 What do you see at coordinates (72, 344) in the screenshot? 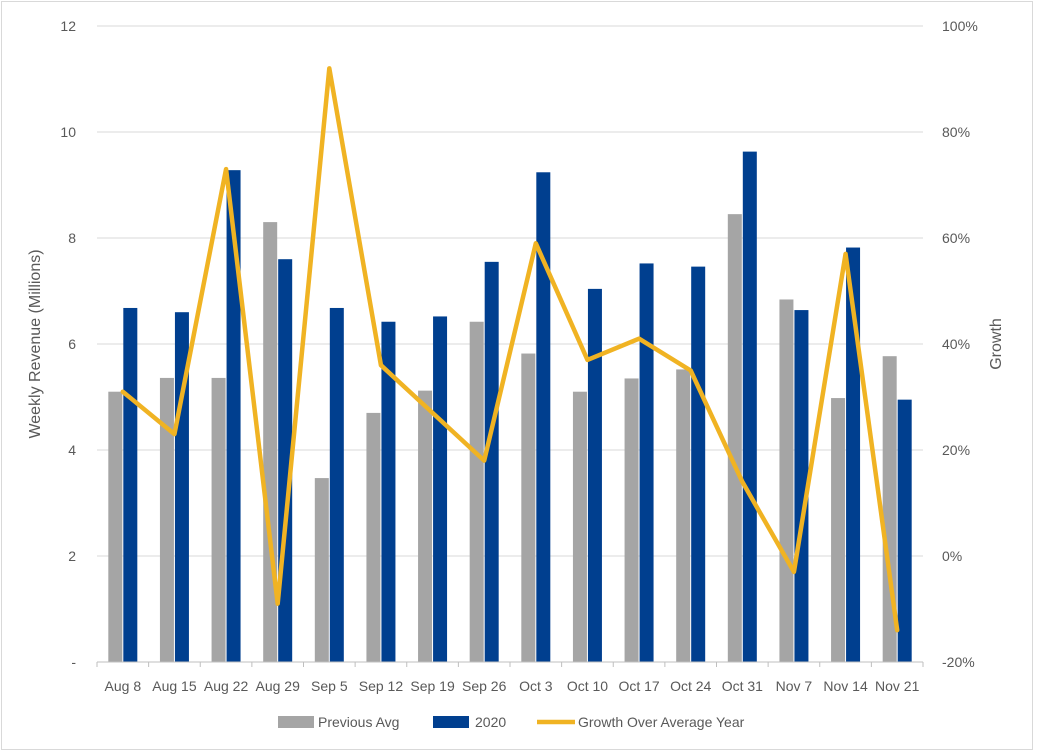
I see `y-left-tick-label: 6` at bounding box center [72, 344].